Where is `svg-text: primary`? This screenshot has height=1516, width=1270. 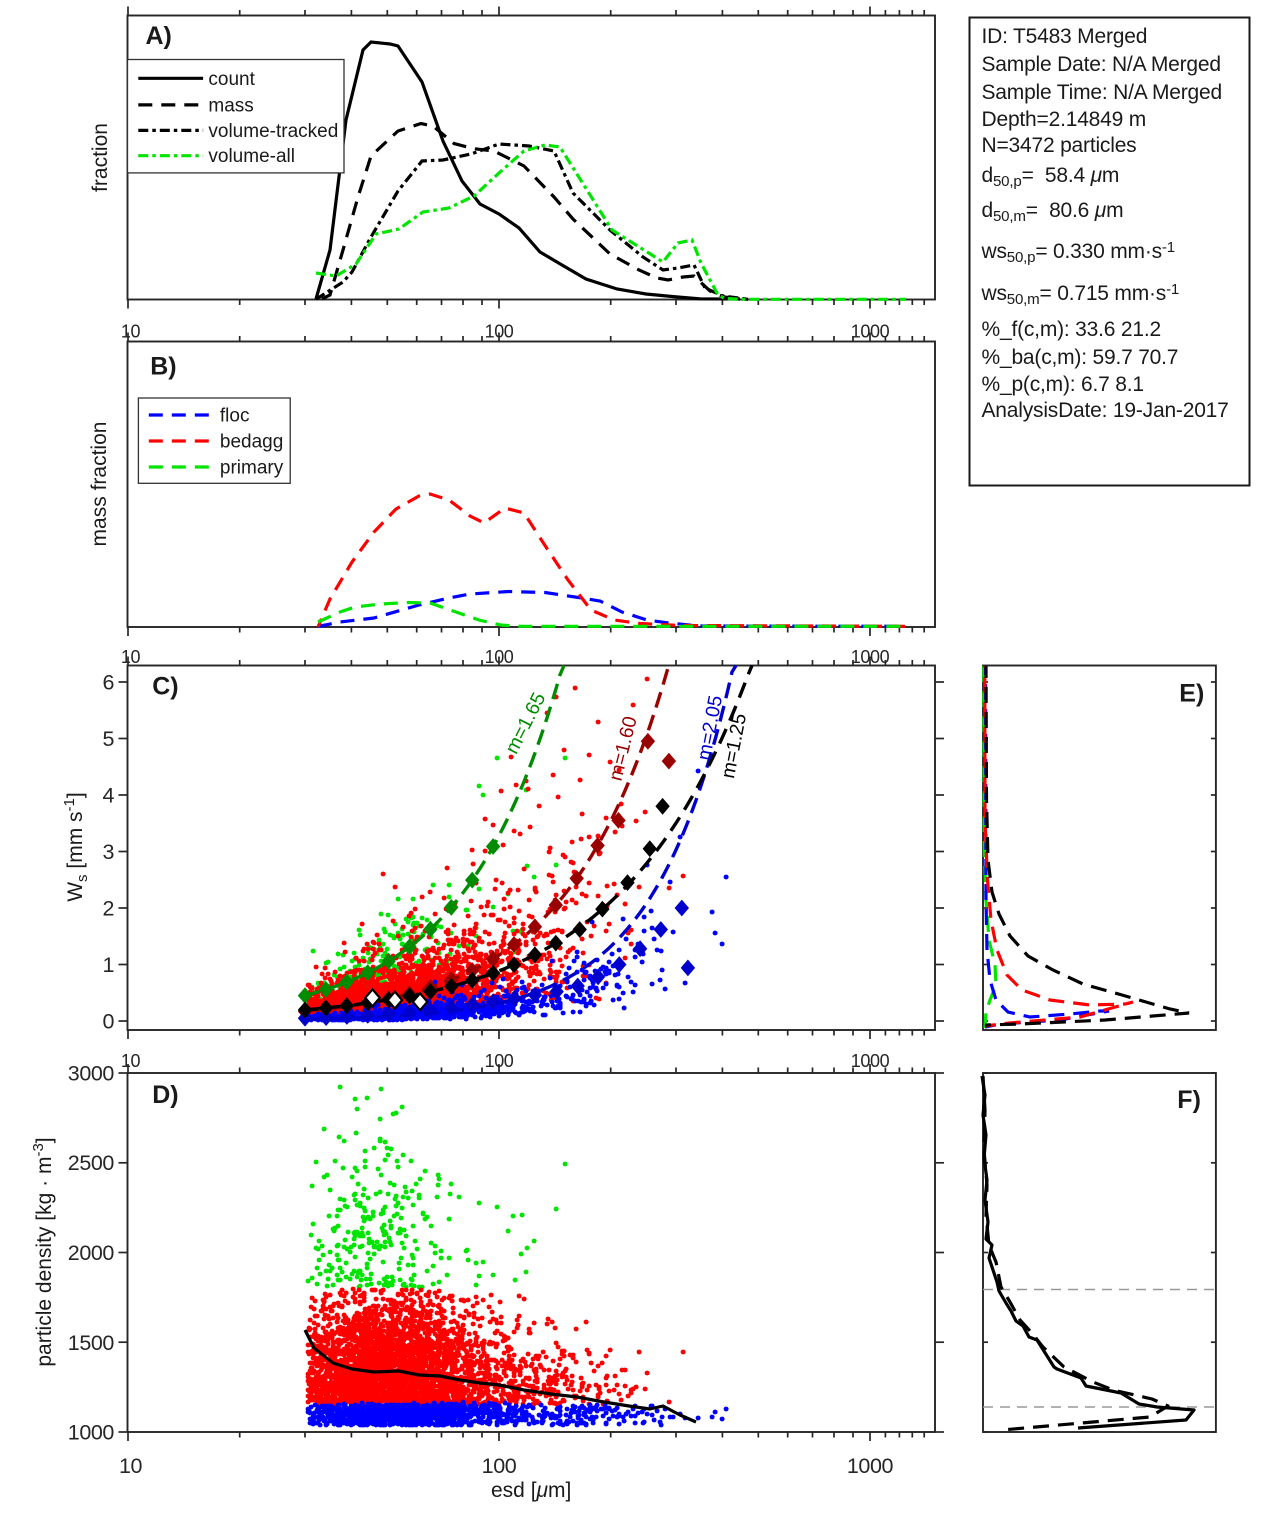
svg-text: primary is located at coordinates (252, 468).